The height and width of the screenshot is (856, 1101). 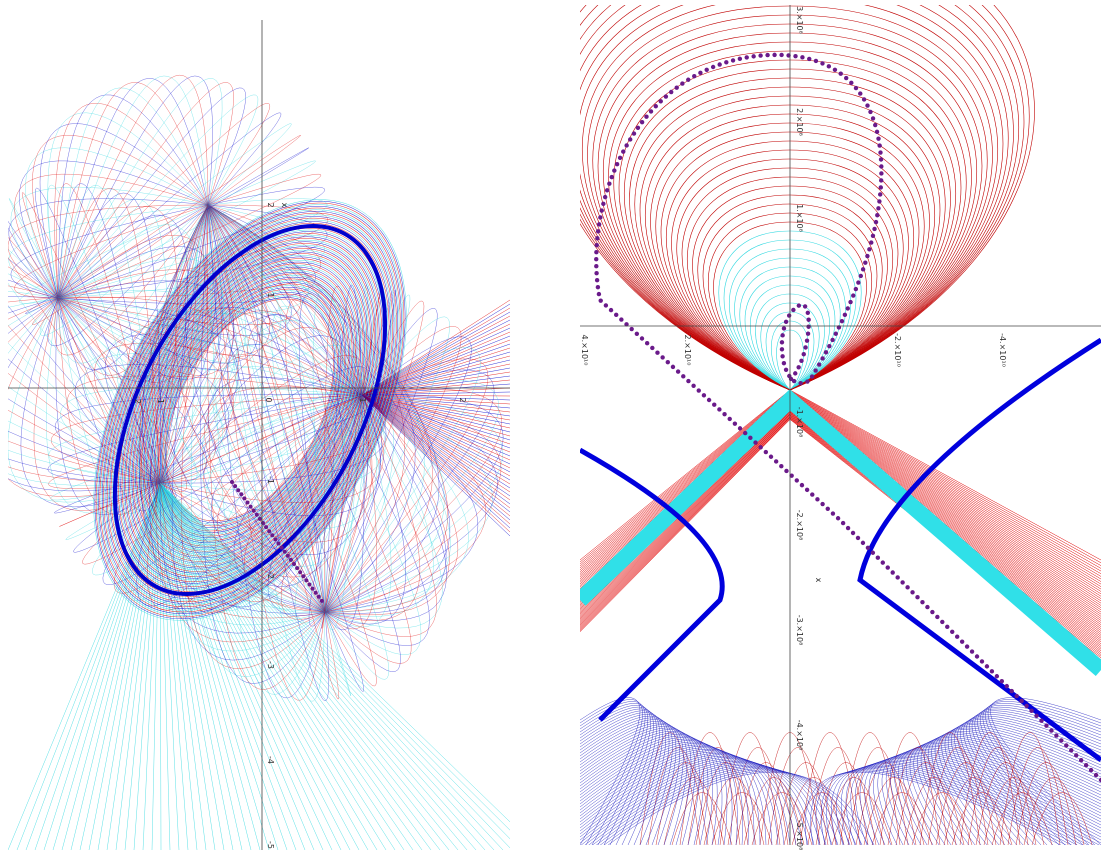 I want to click on tick-label: -1.×10⁸, so click(x=799, y=422).